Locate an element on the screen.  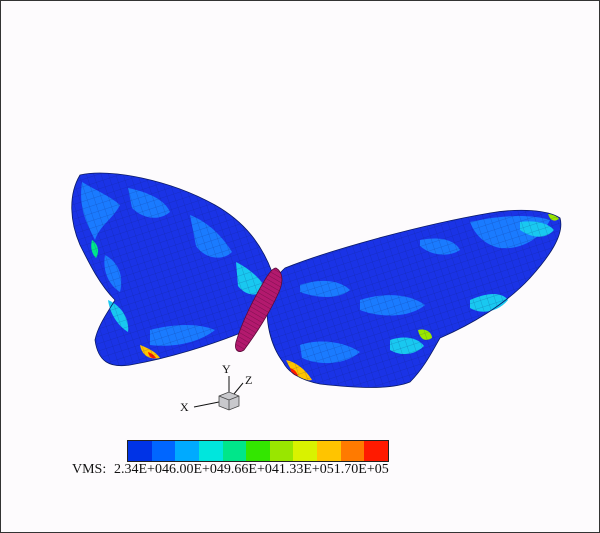
legend-values: 2.34E+046.00E+049.66E+041.33E+051.70E+05 is located at coordinates (251, 469).